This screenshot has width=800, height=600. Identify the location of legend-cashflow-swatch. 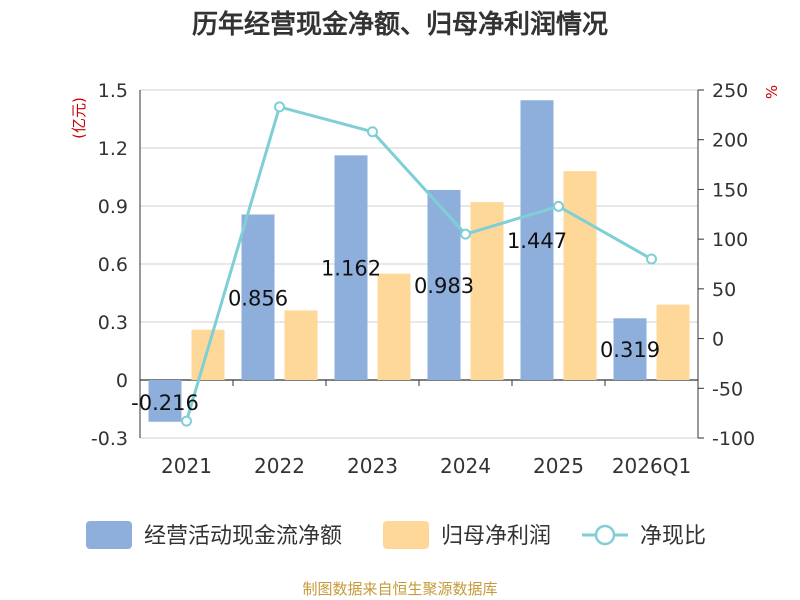
(109, 535).